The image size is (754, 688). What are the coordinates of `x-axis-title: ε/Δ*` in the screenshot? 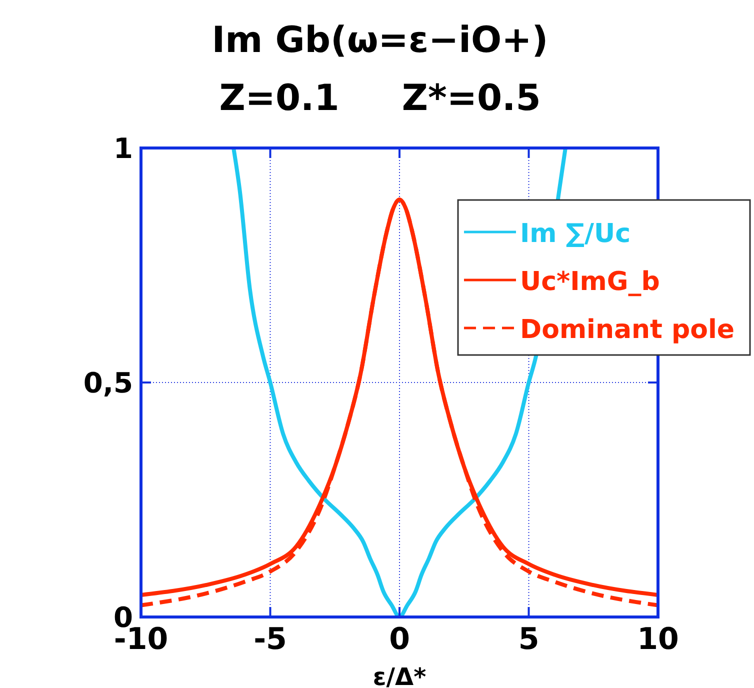 It's located at (399, 675).